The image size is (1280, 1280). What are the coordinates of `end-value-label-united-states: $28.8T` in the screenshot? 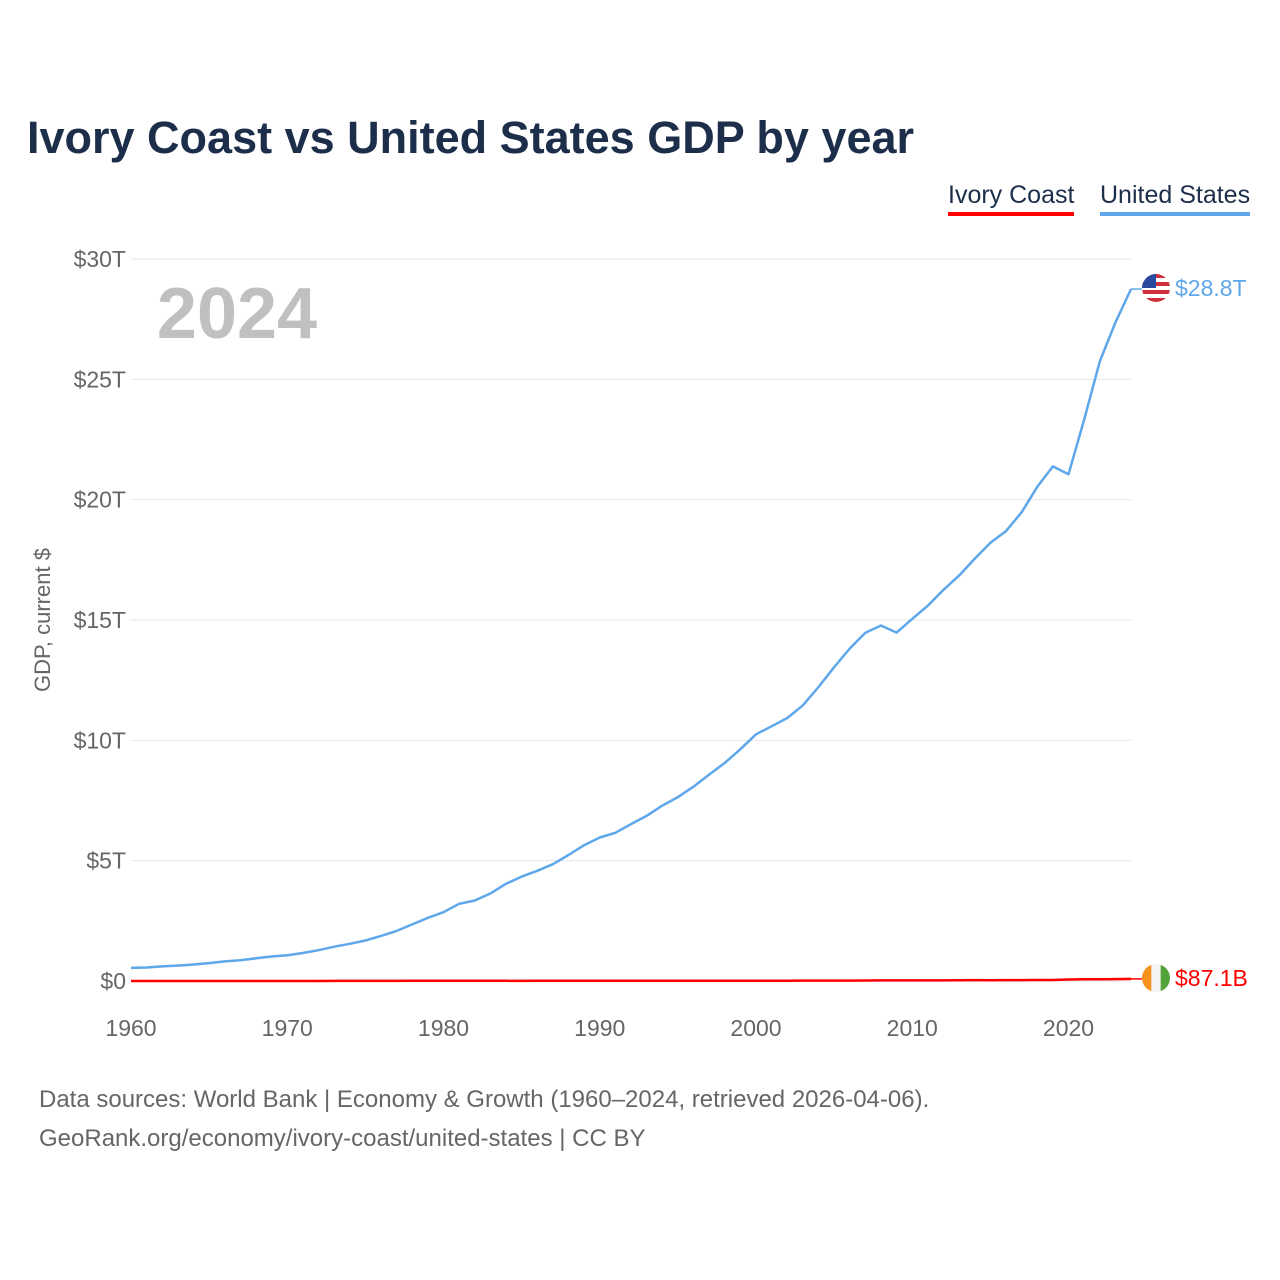 It's located at (1211, 288).